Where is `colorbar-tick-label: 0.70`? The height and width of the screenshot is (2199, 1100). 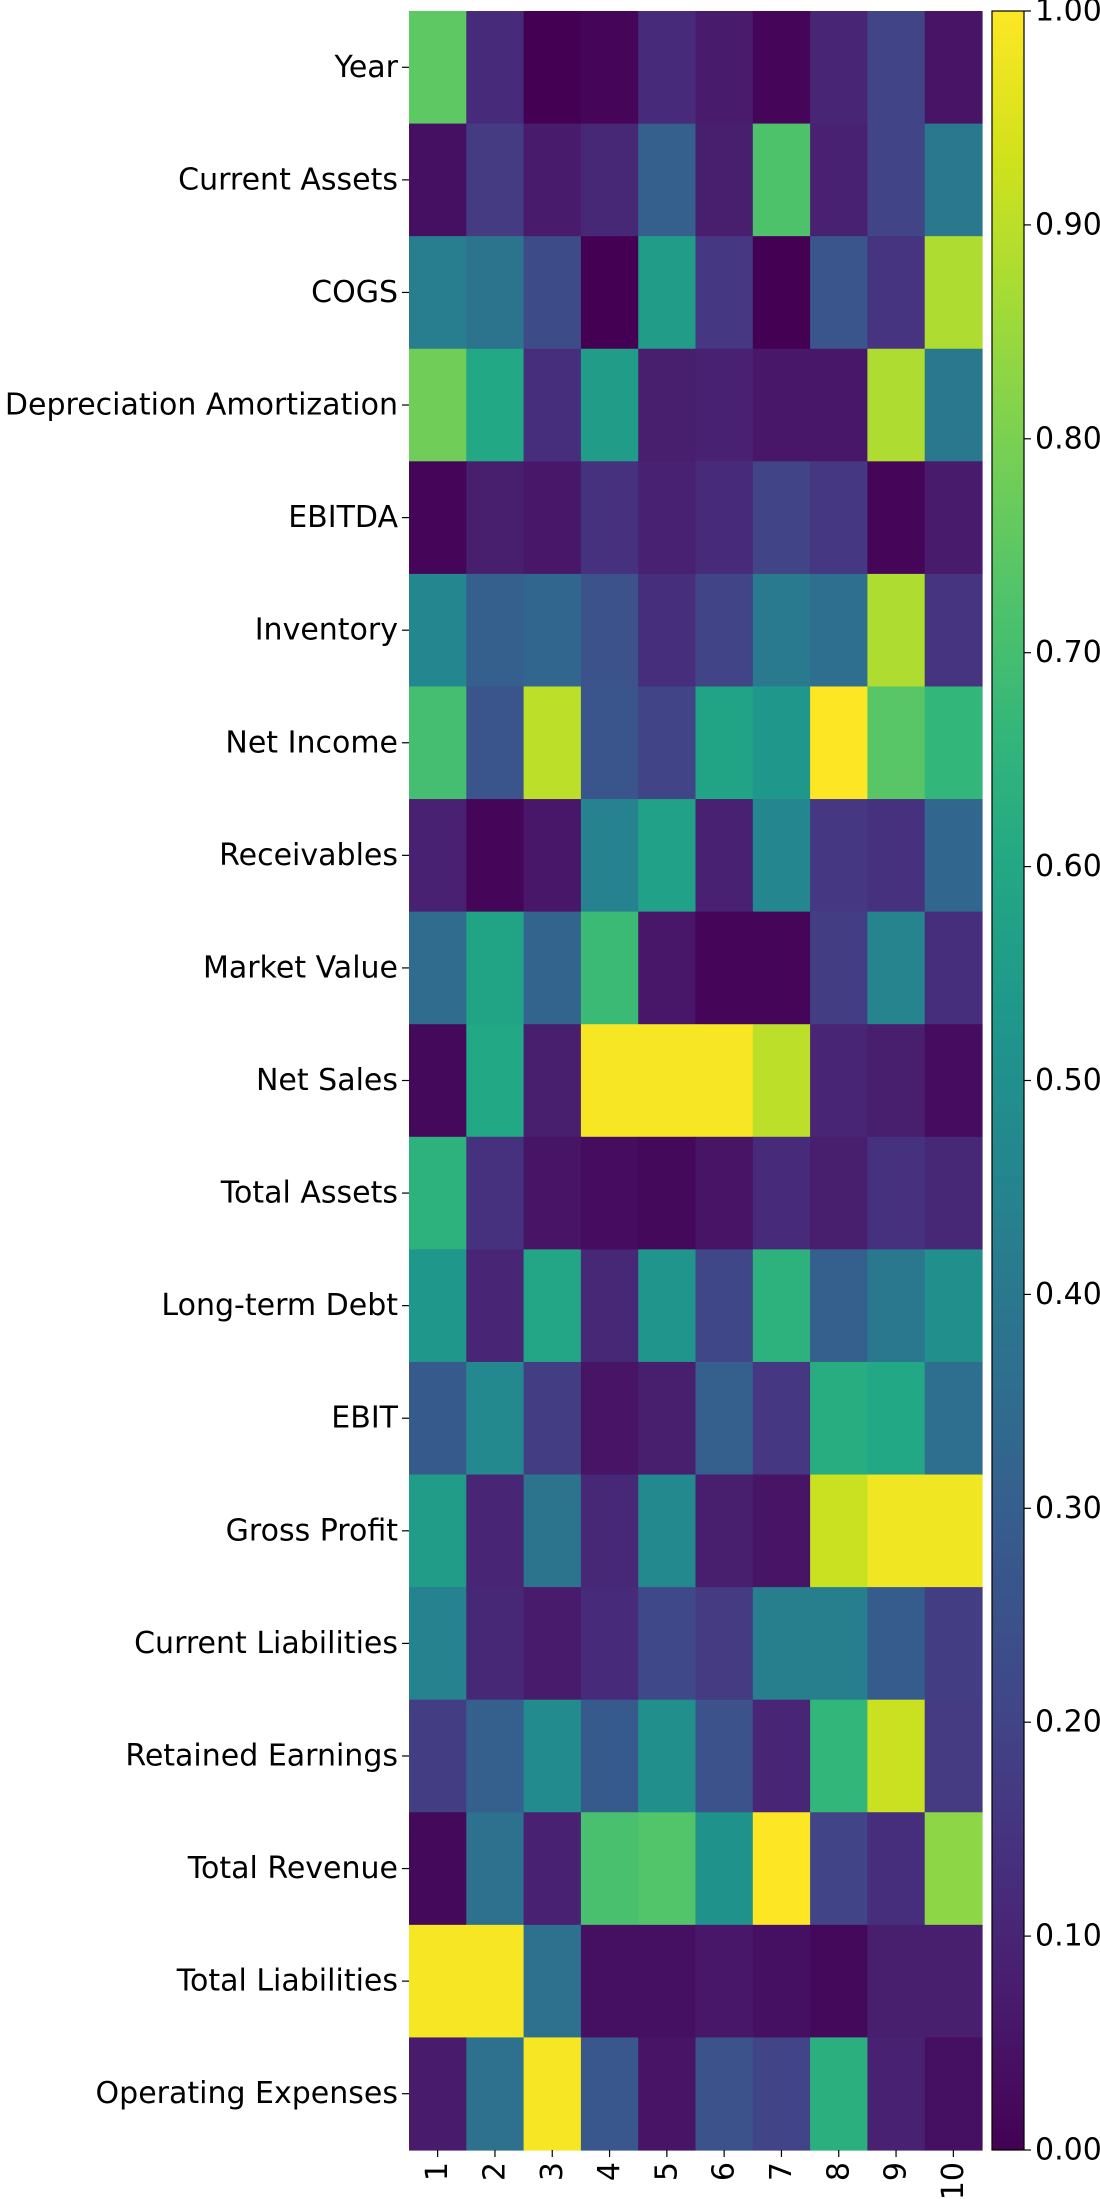
colorbar-tick-label: 0.70 is located at coordinates (1067, 652).